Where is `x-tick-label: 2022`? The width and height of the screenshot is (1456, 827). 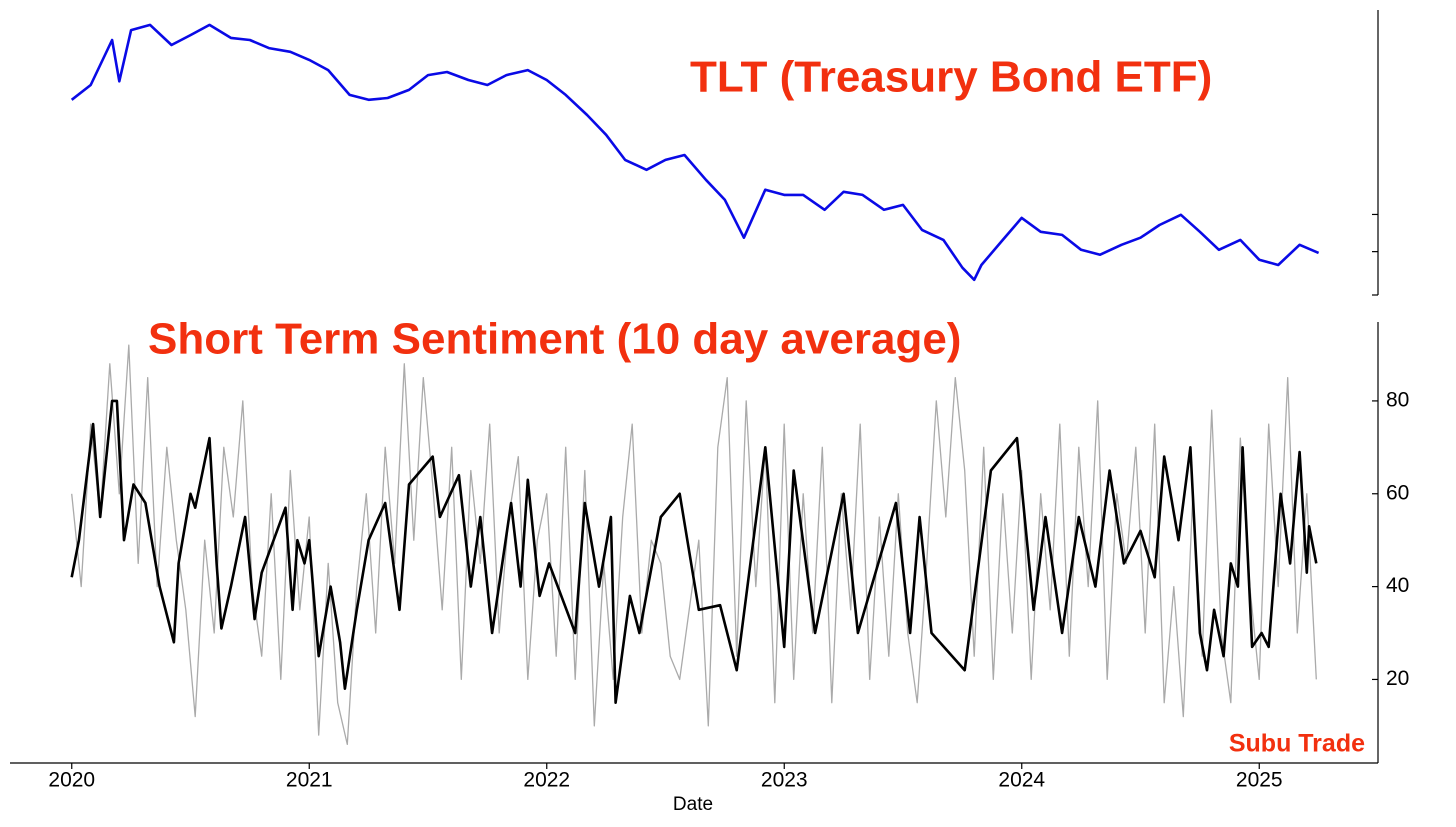 x-tick-label: 2022 is located at coordinates (546, 780).